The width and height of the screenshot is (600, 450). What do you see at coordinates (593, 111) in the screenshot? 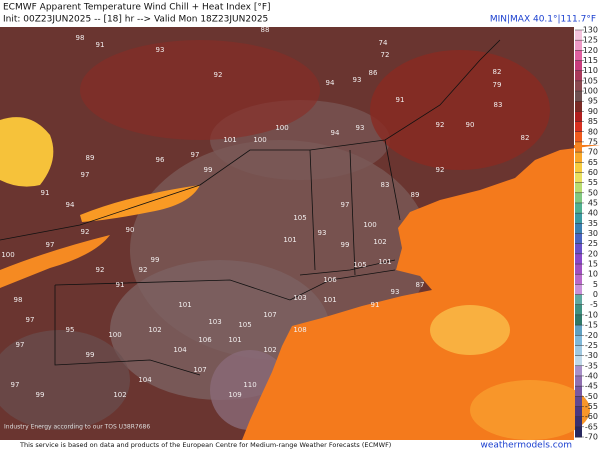
I see `colorbar-label: 90` at bounding box center [593, 111].